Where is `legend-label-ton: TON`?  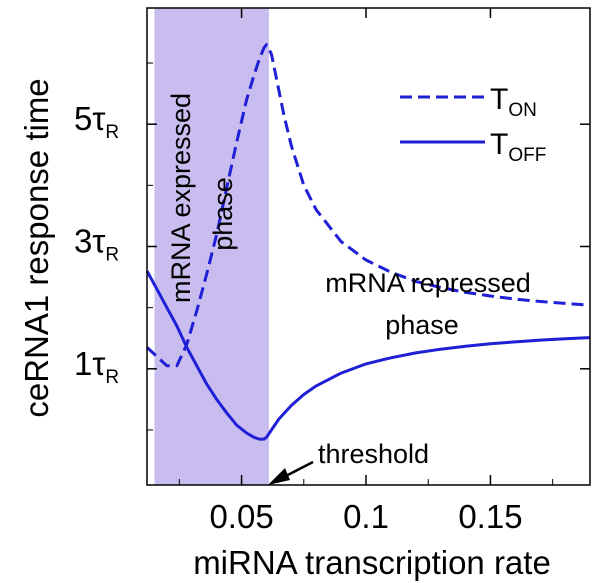 legend-label-ton: TON is located at coordinates (513, 102).